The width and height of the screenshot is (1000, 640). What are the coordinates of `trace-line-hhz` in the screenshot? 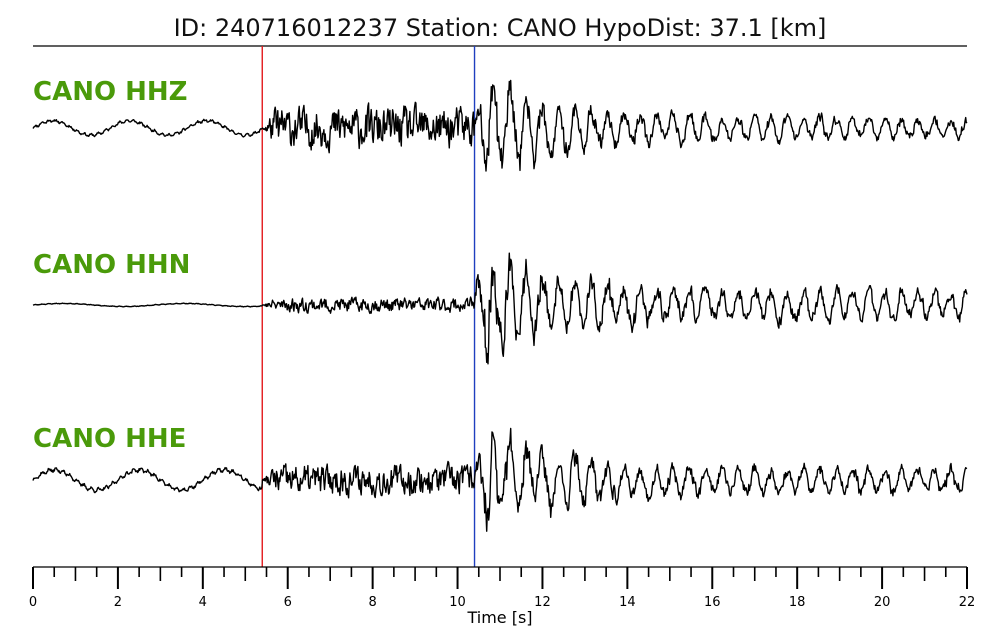 It's located at (500, 125).